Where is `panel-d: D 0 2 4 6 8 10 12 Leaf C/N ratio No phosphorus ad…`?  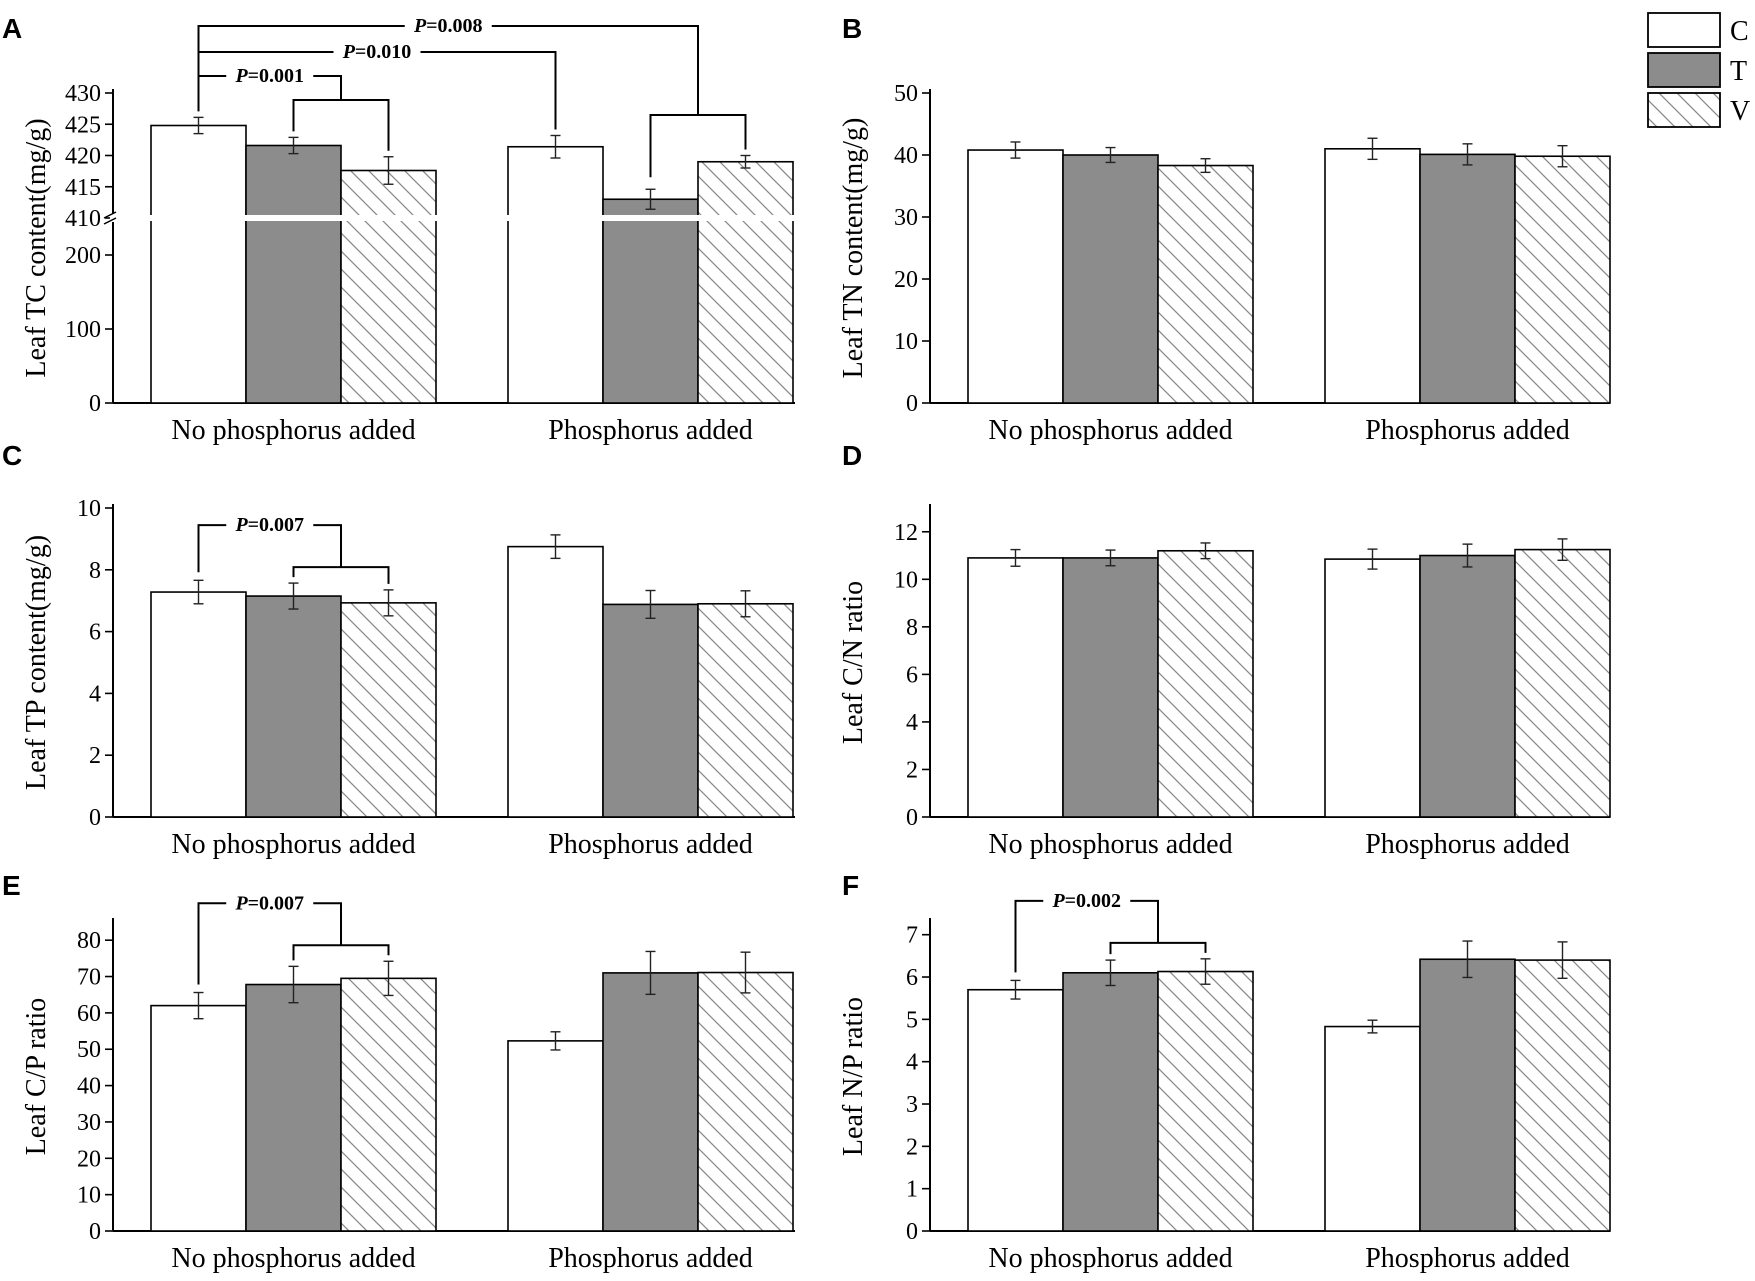 panel-d: D 0 2 4 6 8 10 12 Leaf C/N ratio No phosphorus ad… is located at coordinates (1224, 650).